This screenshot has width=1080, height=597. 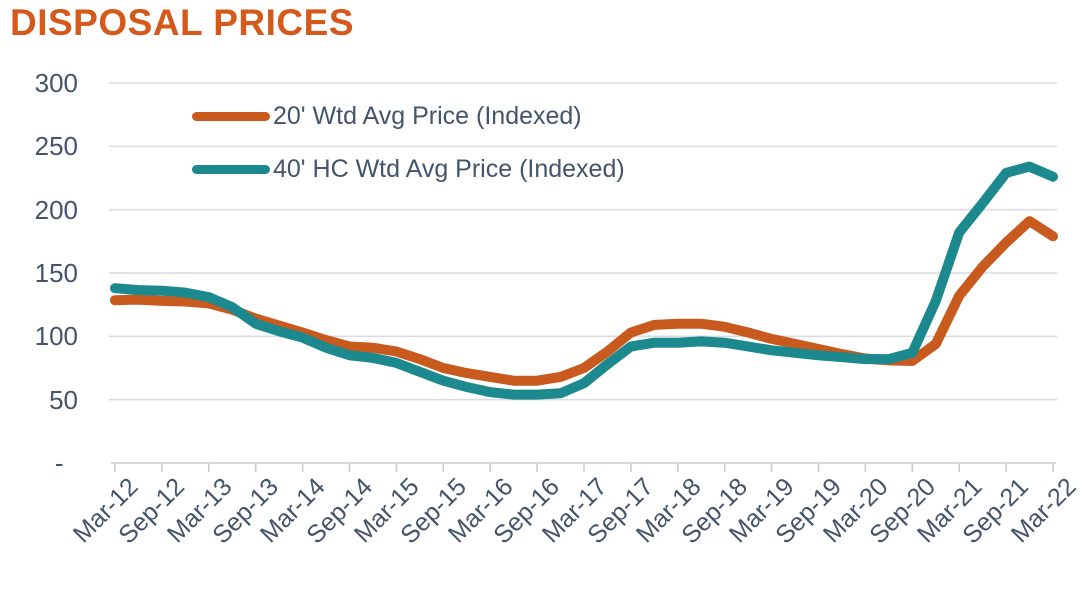 I want to click on legend-item-20ft: 20' Wtd Avg Price (Indexed), so click(x=408, y=116).